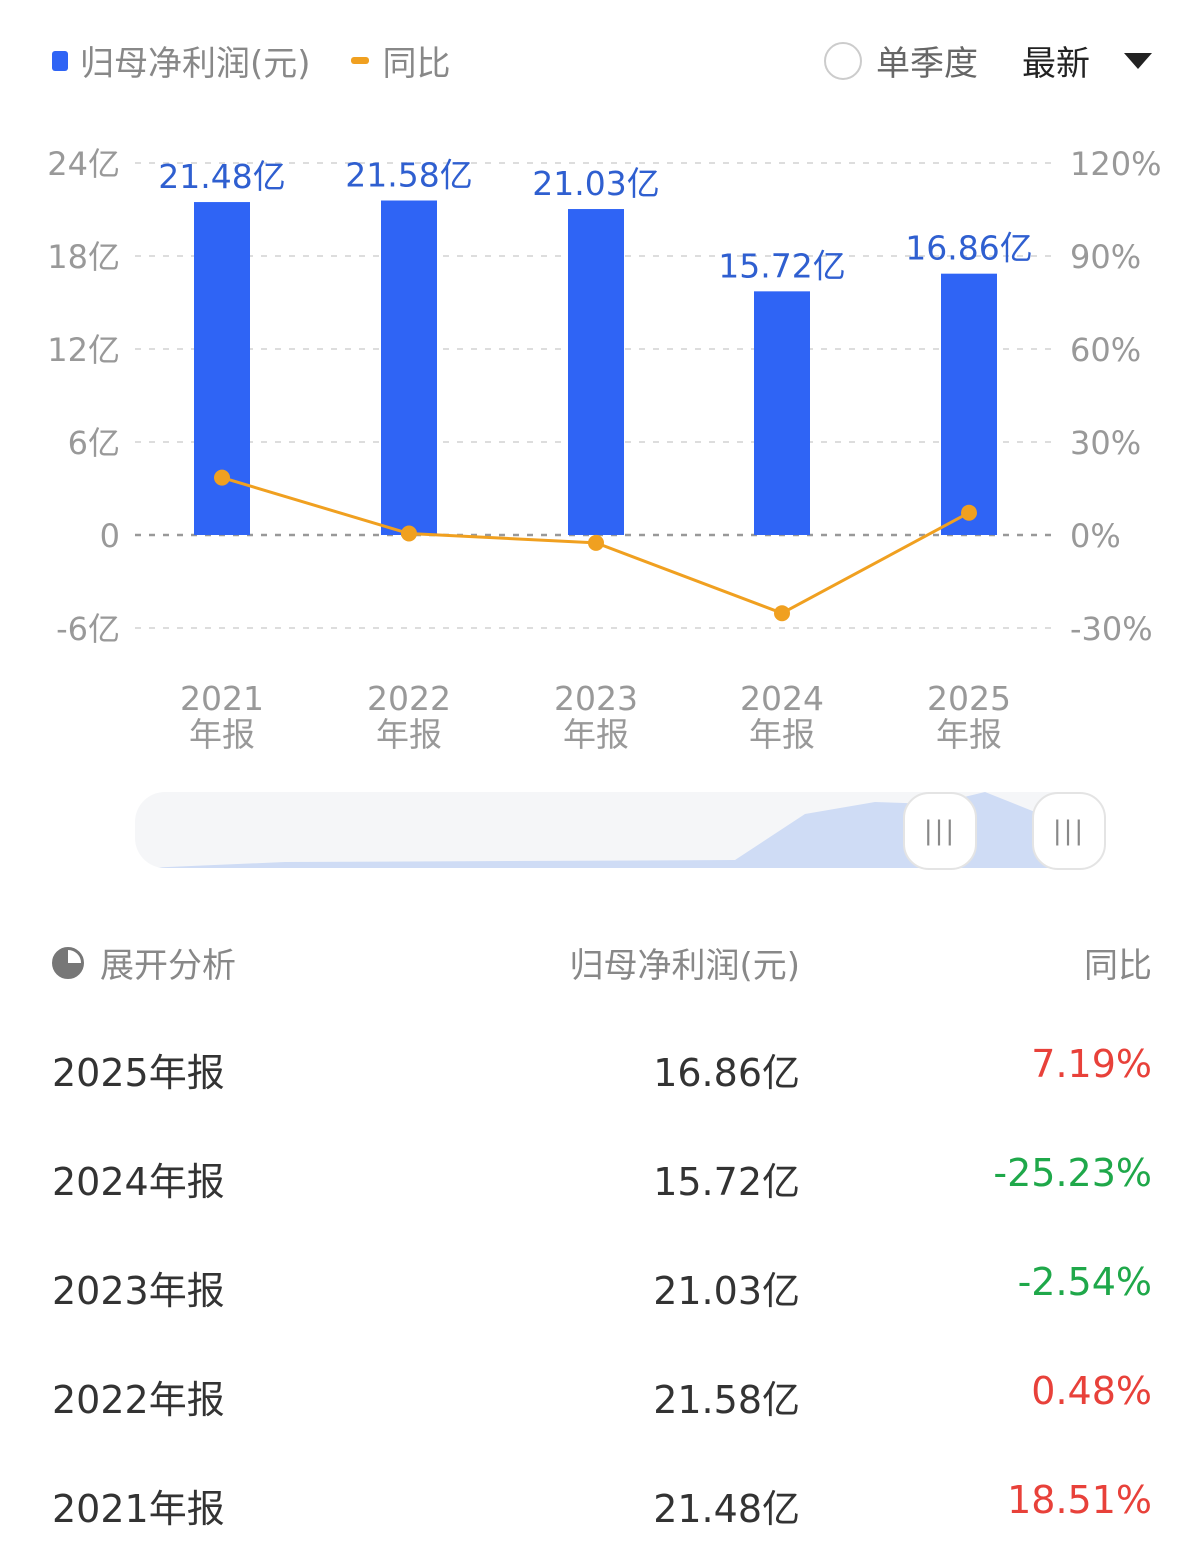 This screenshot has width=1200, height=1555. I want to click on row-yoy: -2.54%, so click(1084, 1282).